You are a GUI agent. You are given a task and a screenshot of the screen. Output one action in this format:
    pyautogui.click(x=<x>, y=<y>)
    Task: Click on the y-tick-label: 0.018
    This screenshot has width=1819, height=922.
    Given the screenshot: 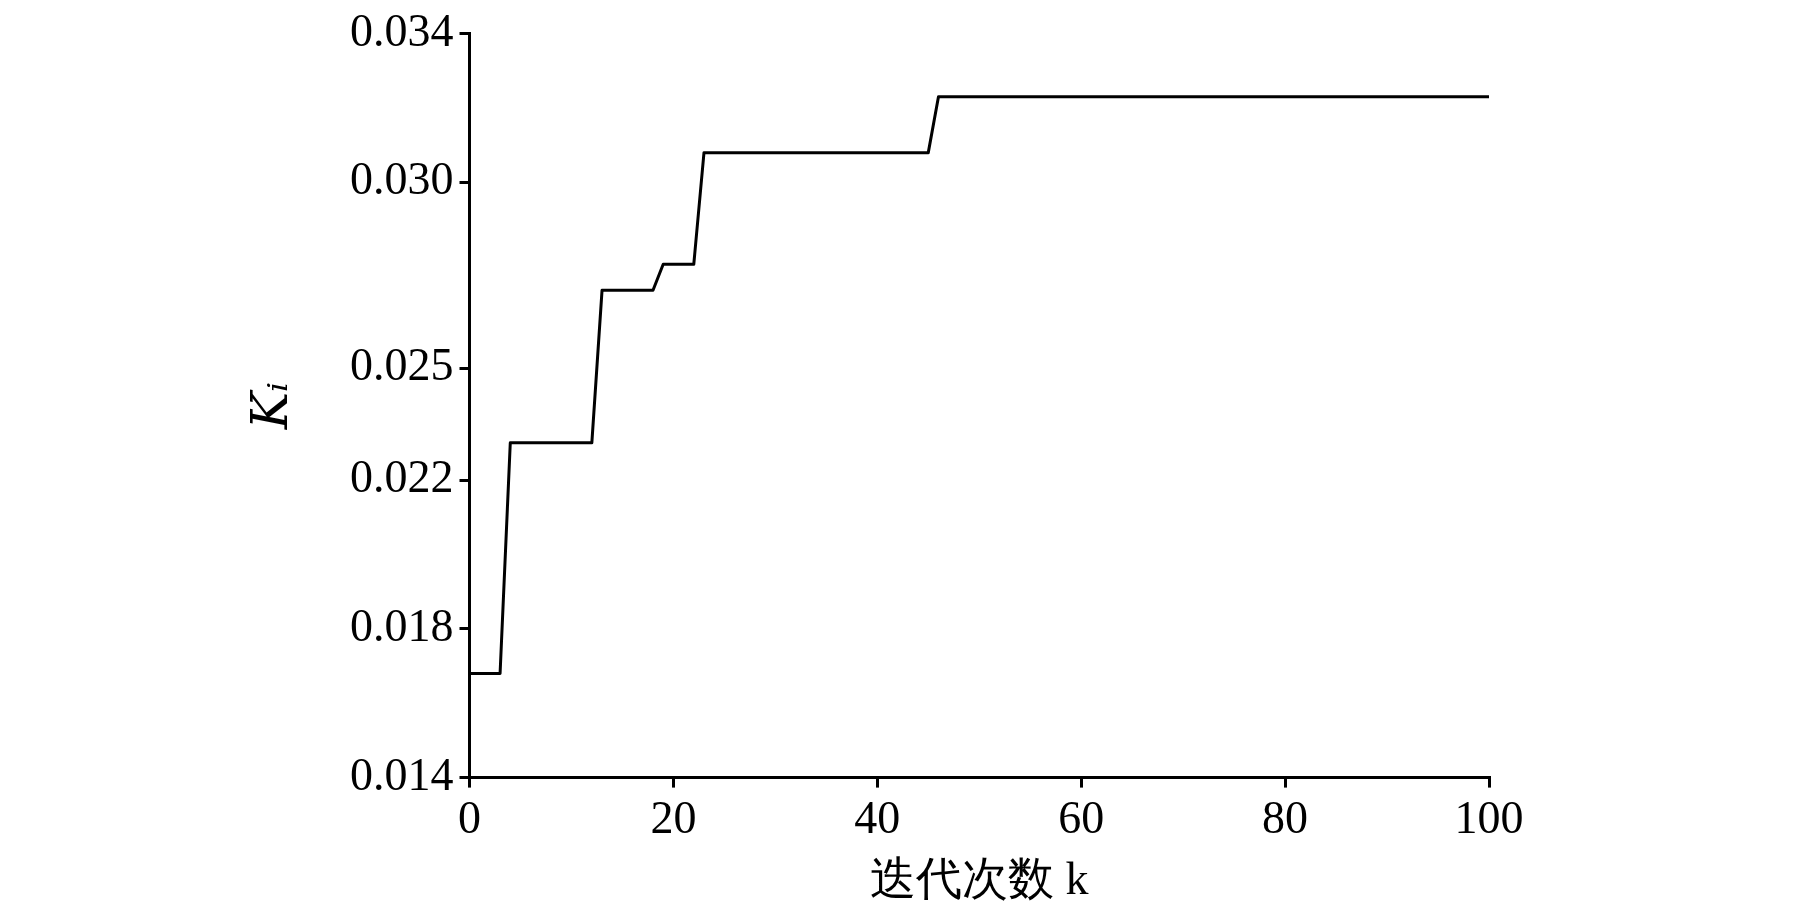 What is the action you would take?
    pyautogui.click(x=402, y=625)
    